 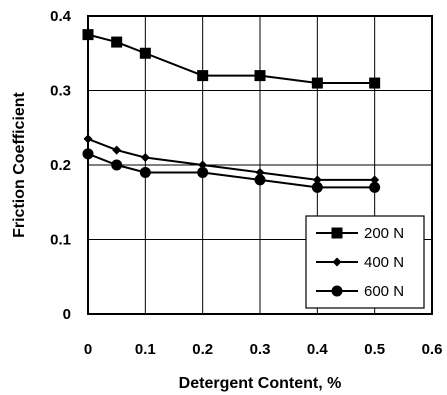 I want to click on y-tick-label-2: 0.2, so click(x=60, y=165).